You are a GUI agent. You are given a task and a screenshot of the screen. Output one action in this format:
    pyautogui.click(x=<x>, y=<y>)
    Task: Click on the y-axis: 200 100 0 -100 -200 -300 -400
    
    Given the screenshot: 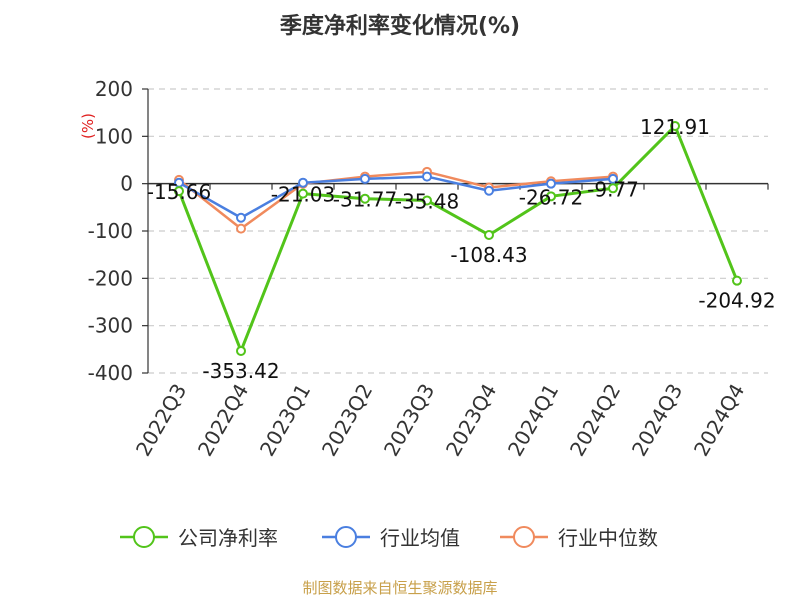 What is the action you would take?
    pyautogui.click(x=118, y=231)
    